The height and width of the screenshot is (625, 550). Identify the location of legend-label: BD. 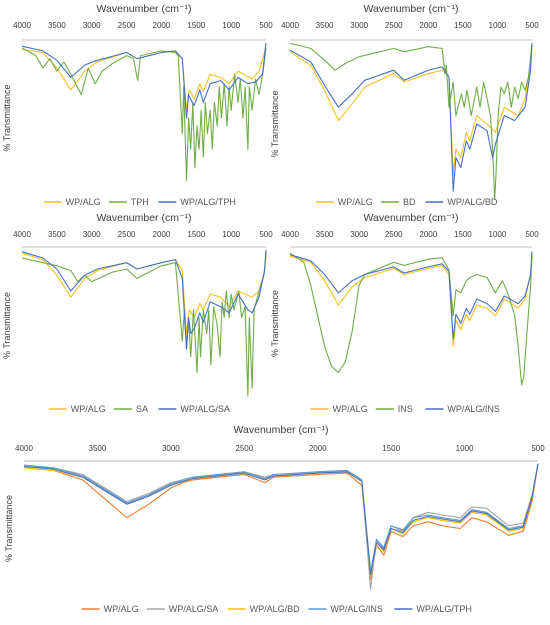
(409, 202).